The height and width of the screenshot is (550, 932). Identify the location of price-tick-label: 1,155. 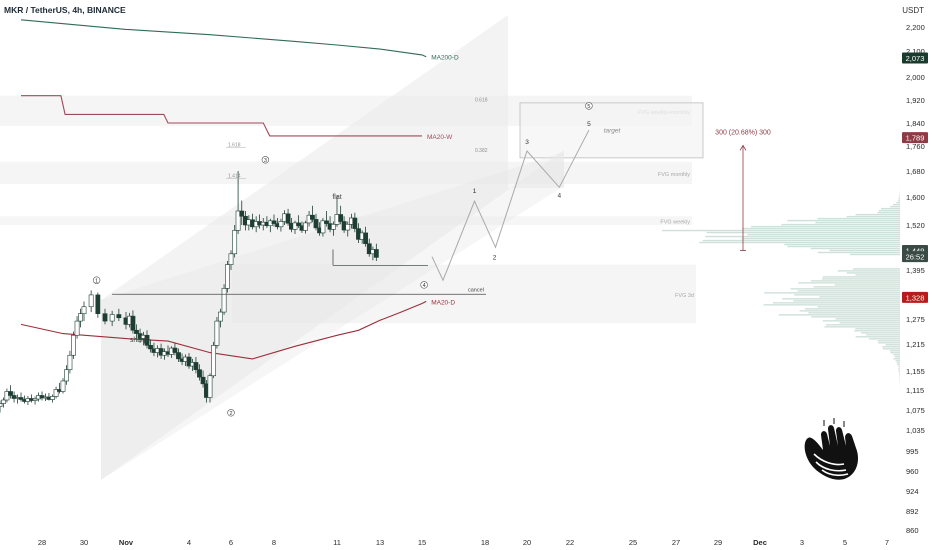
(915, 371).